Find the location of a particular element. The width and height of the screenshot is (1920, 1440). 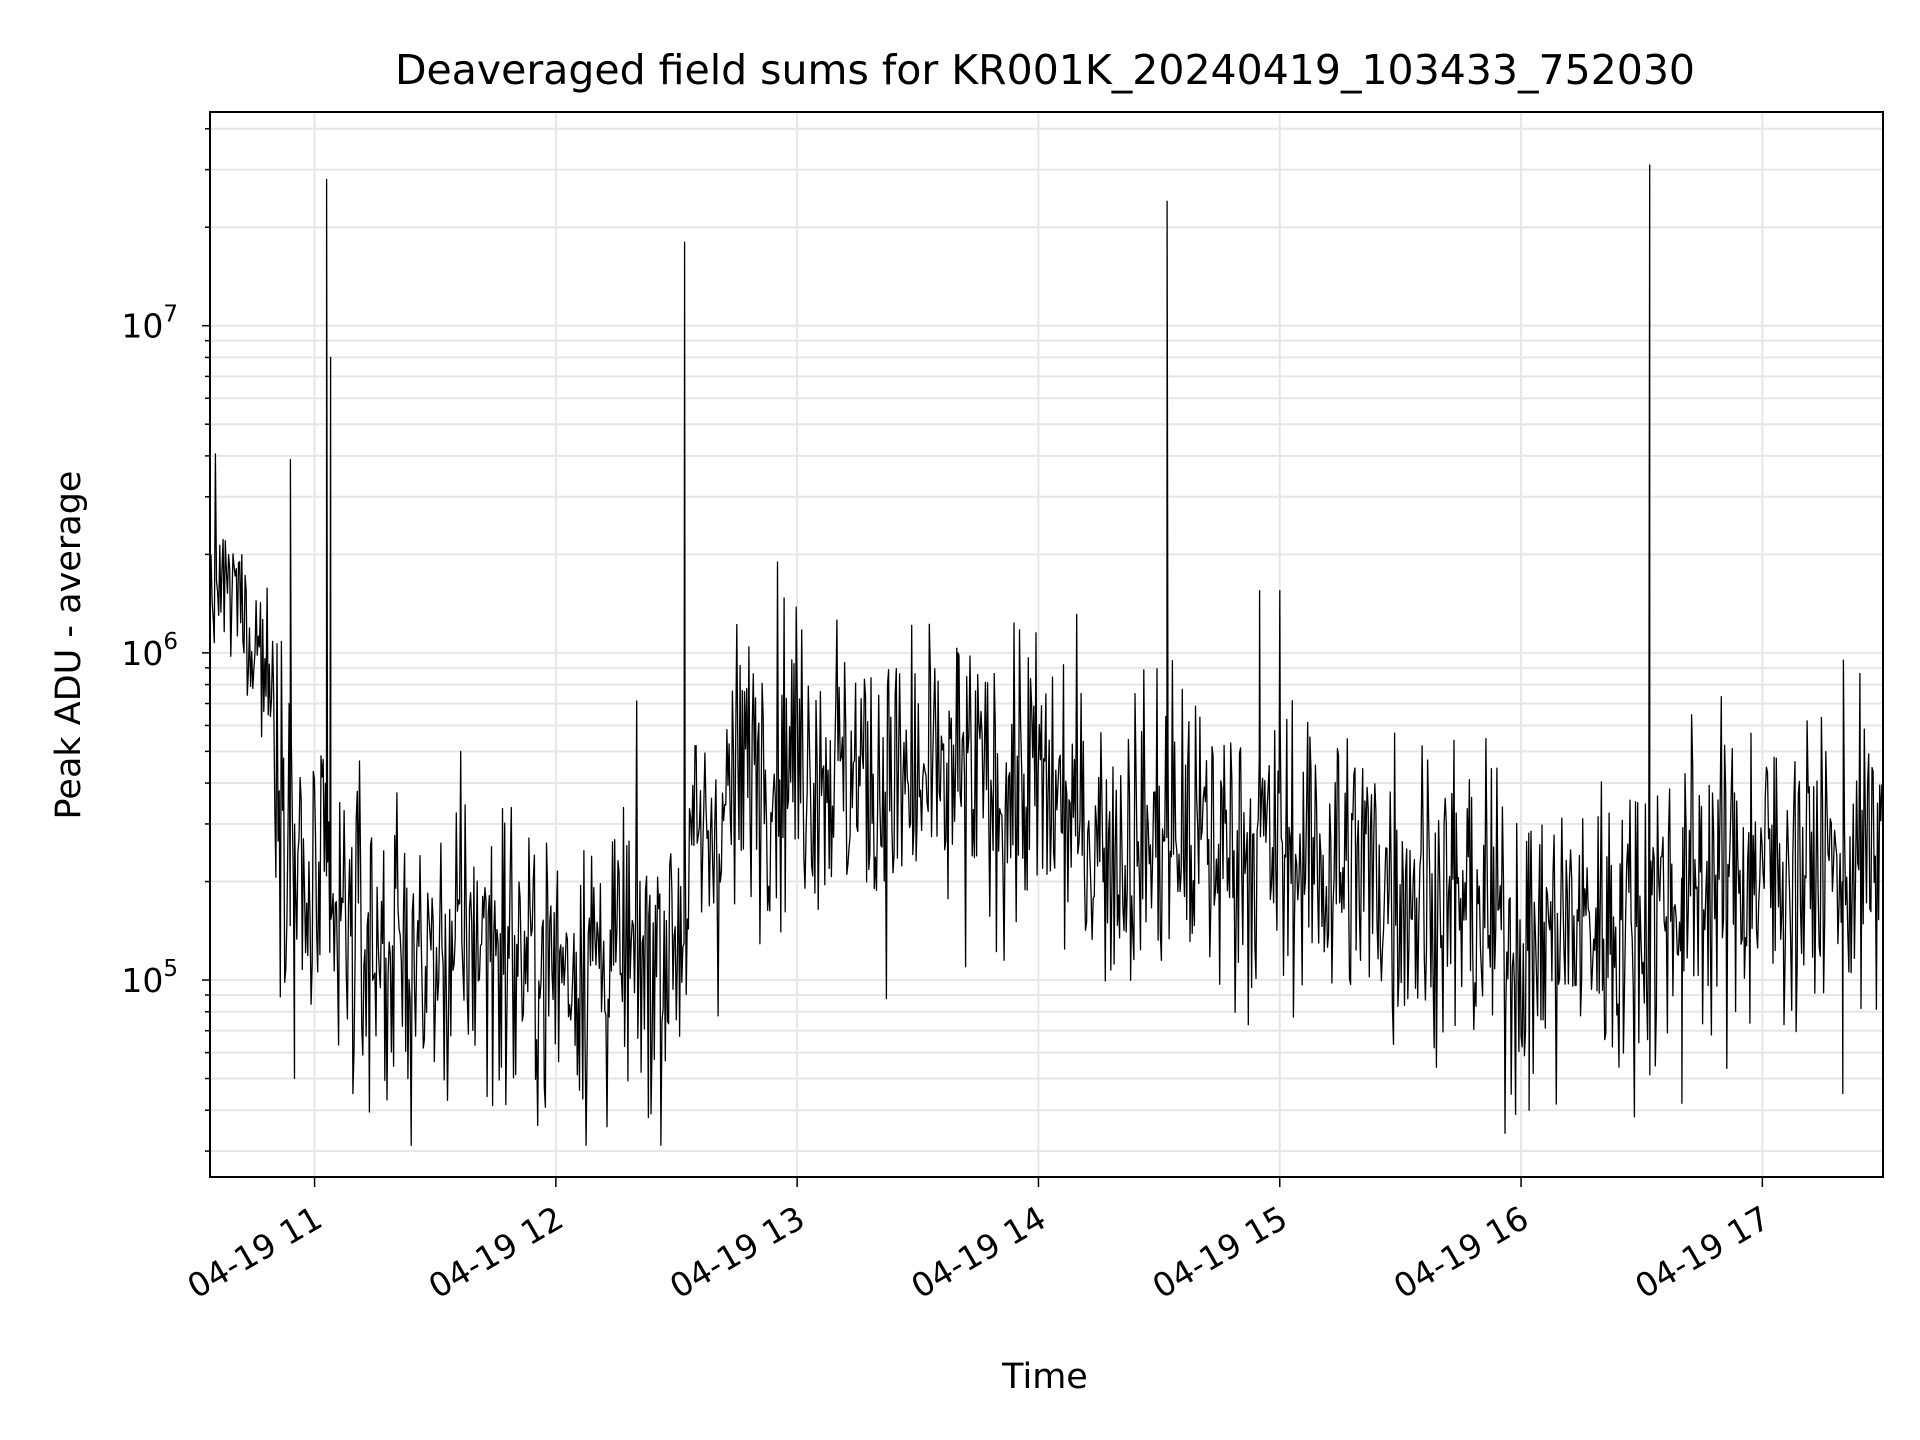

y-tick-label: 10⁶ is located at coordinates (149, 651).